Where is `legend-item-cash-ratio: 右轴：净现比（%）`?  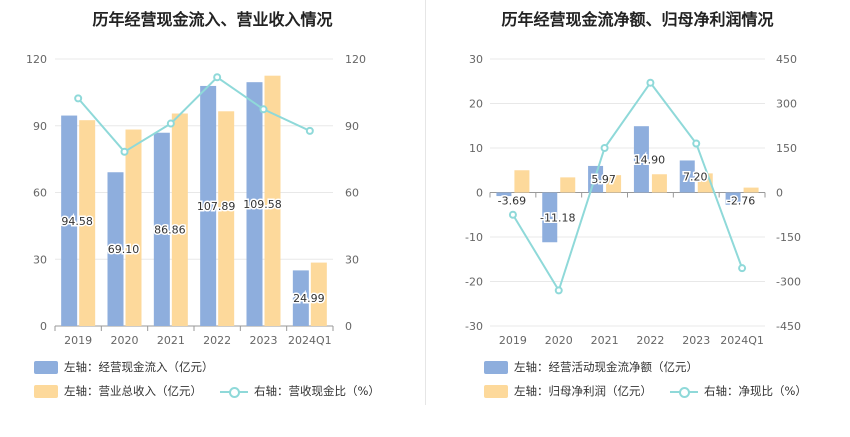 legend-item-cash-ratio: 右轴：净现比（%） is located at coordinates (738, 391).